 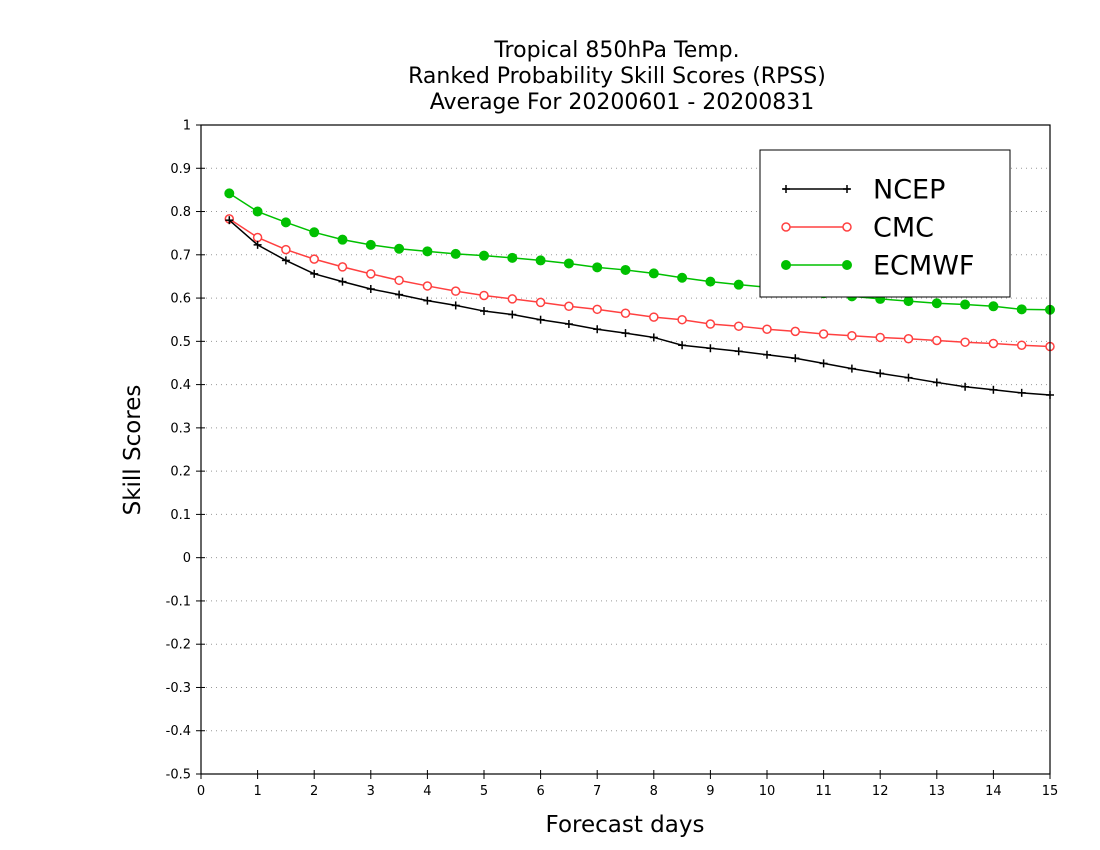 I want to click on y-tick-label: 0.1, so click(x=180, y=515).